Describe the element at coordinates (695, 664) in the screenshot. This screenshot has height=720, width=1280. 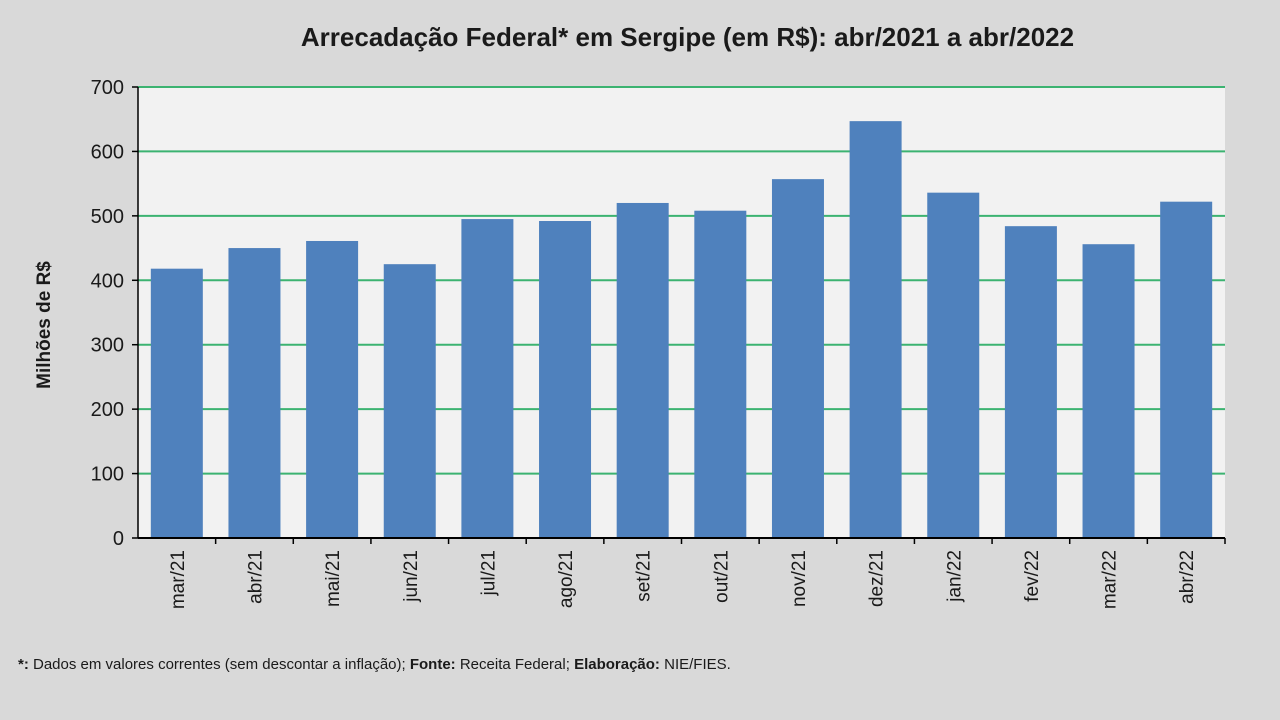
I see `footnote-elaboration: NIE/FIES.` at that location.